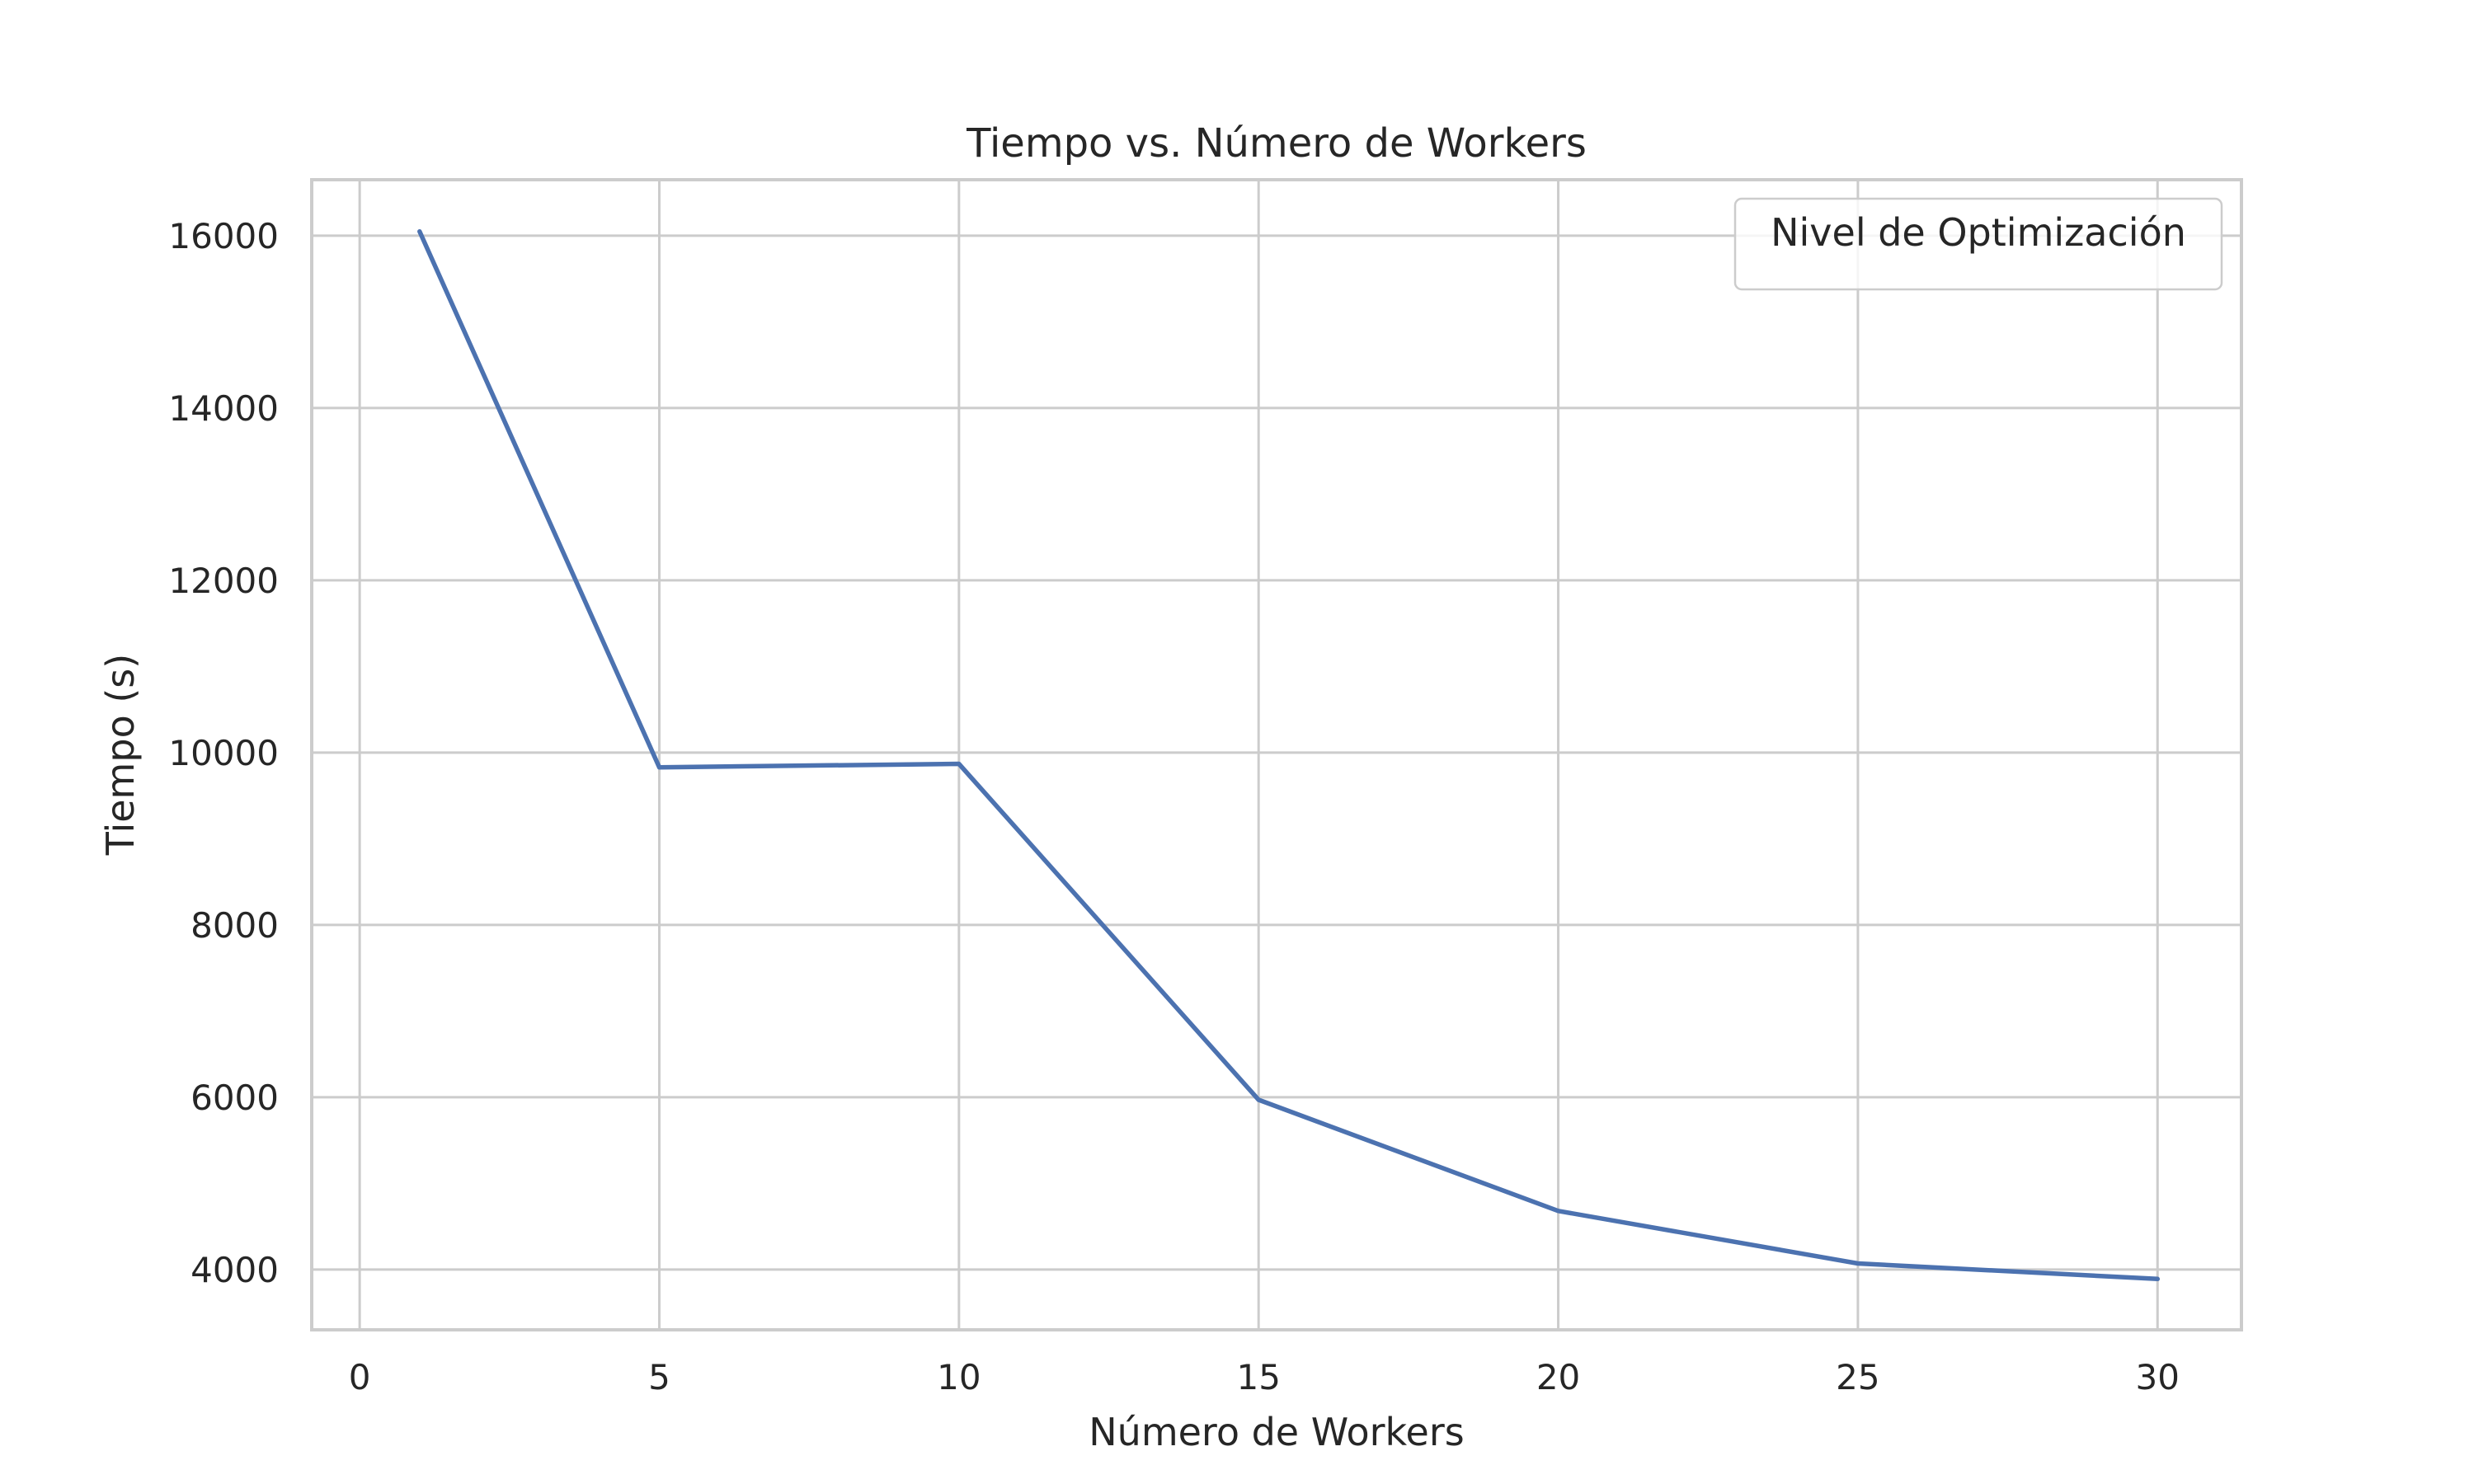 Image resolution: width=2474 pixels, height=1484 pixels. I want to click on y-tick-label-3: 10000, so click(223, 753).